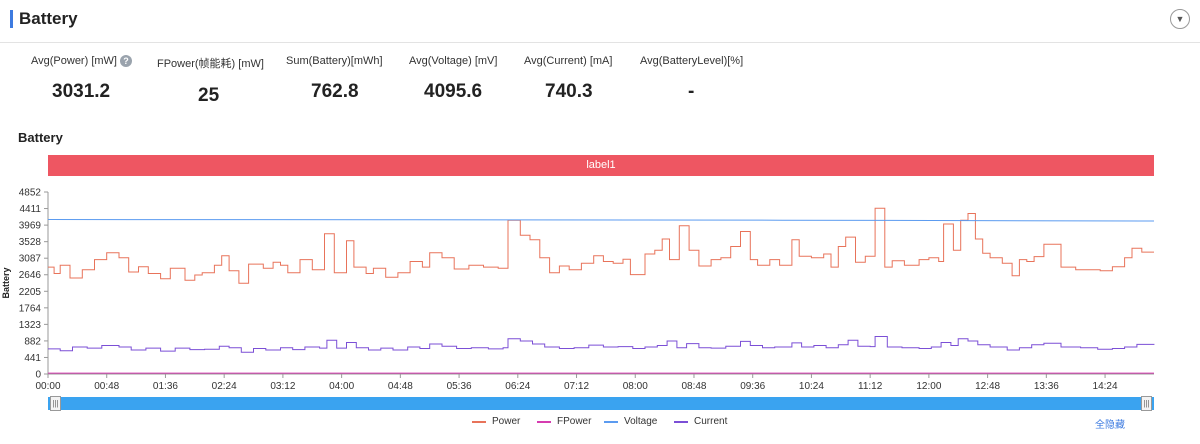 The image size is (1200, 444). What do you see at coordinates (30, 193) in the screenshot?
I see `y-tick-label: 4852` at bounding box center [30, 193].